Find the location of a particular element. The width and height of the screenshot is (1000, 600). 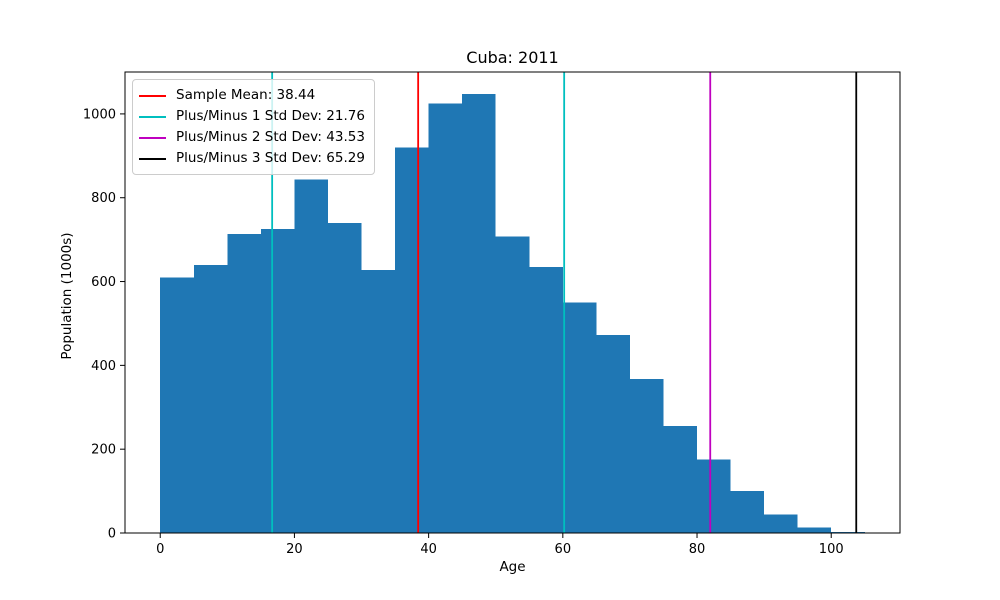

legend-item-label: Plus/Minus 3 Std Dev: 65.29 is located at coordinates (270, 158).